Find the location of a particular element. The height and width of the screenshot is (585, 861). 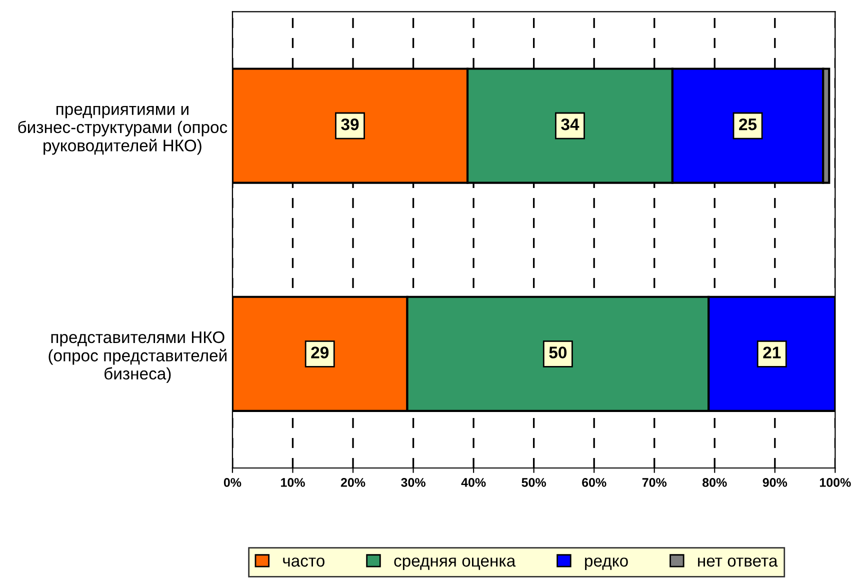

x-tick-label: 80% is located at coordinates (714, 482).